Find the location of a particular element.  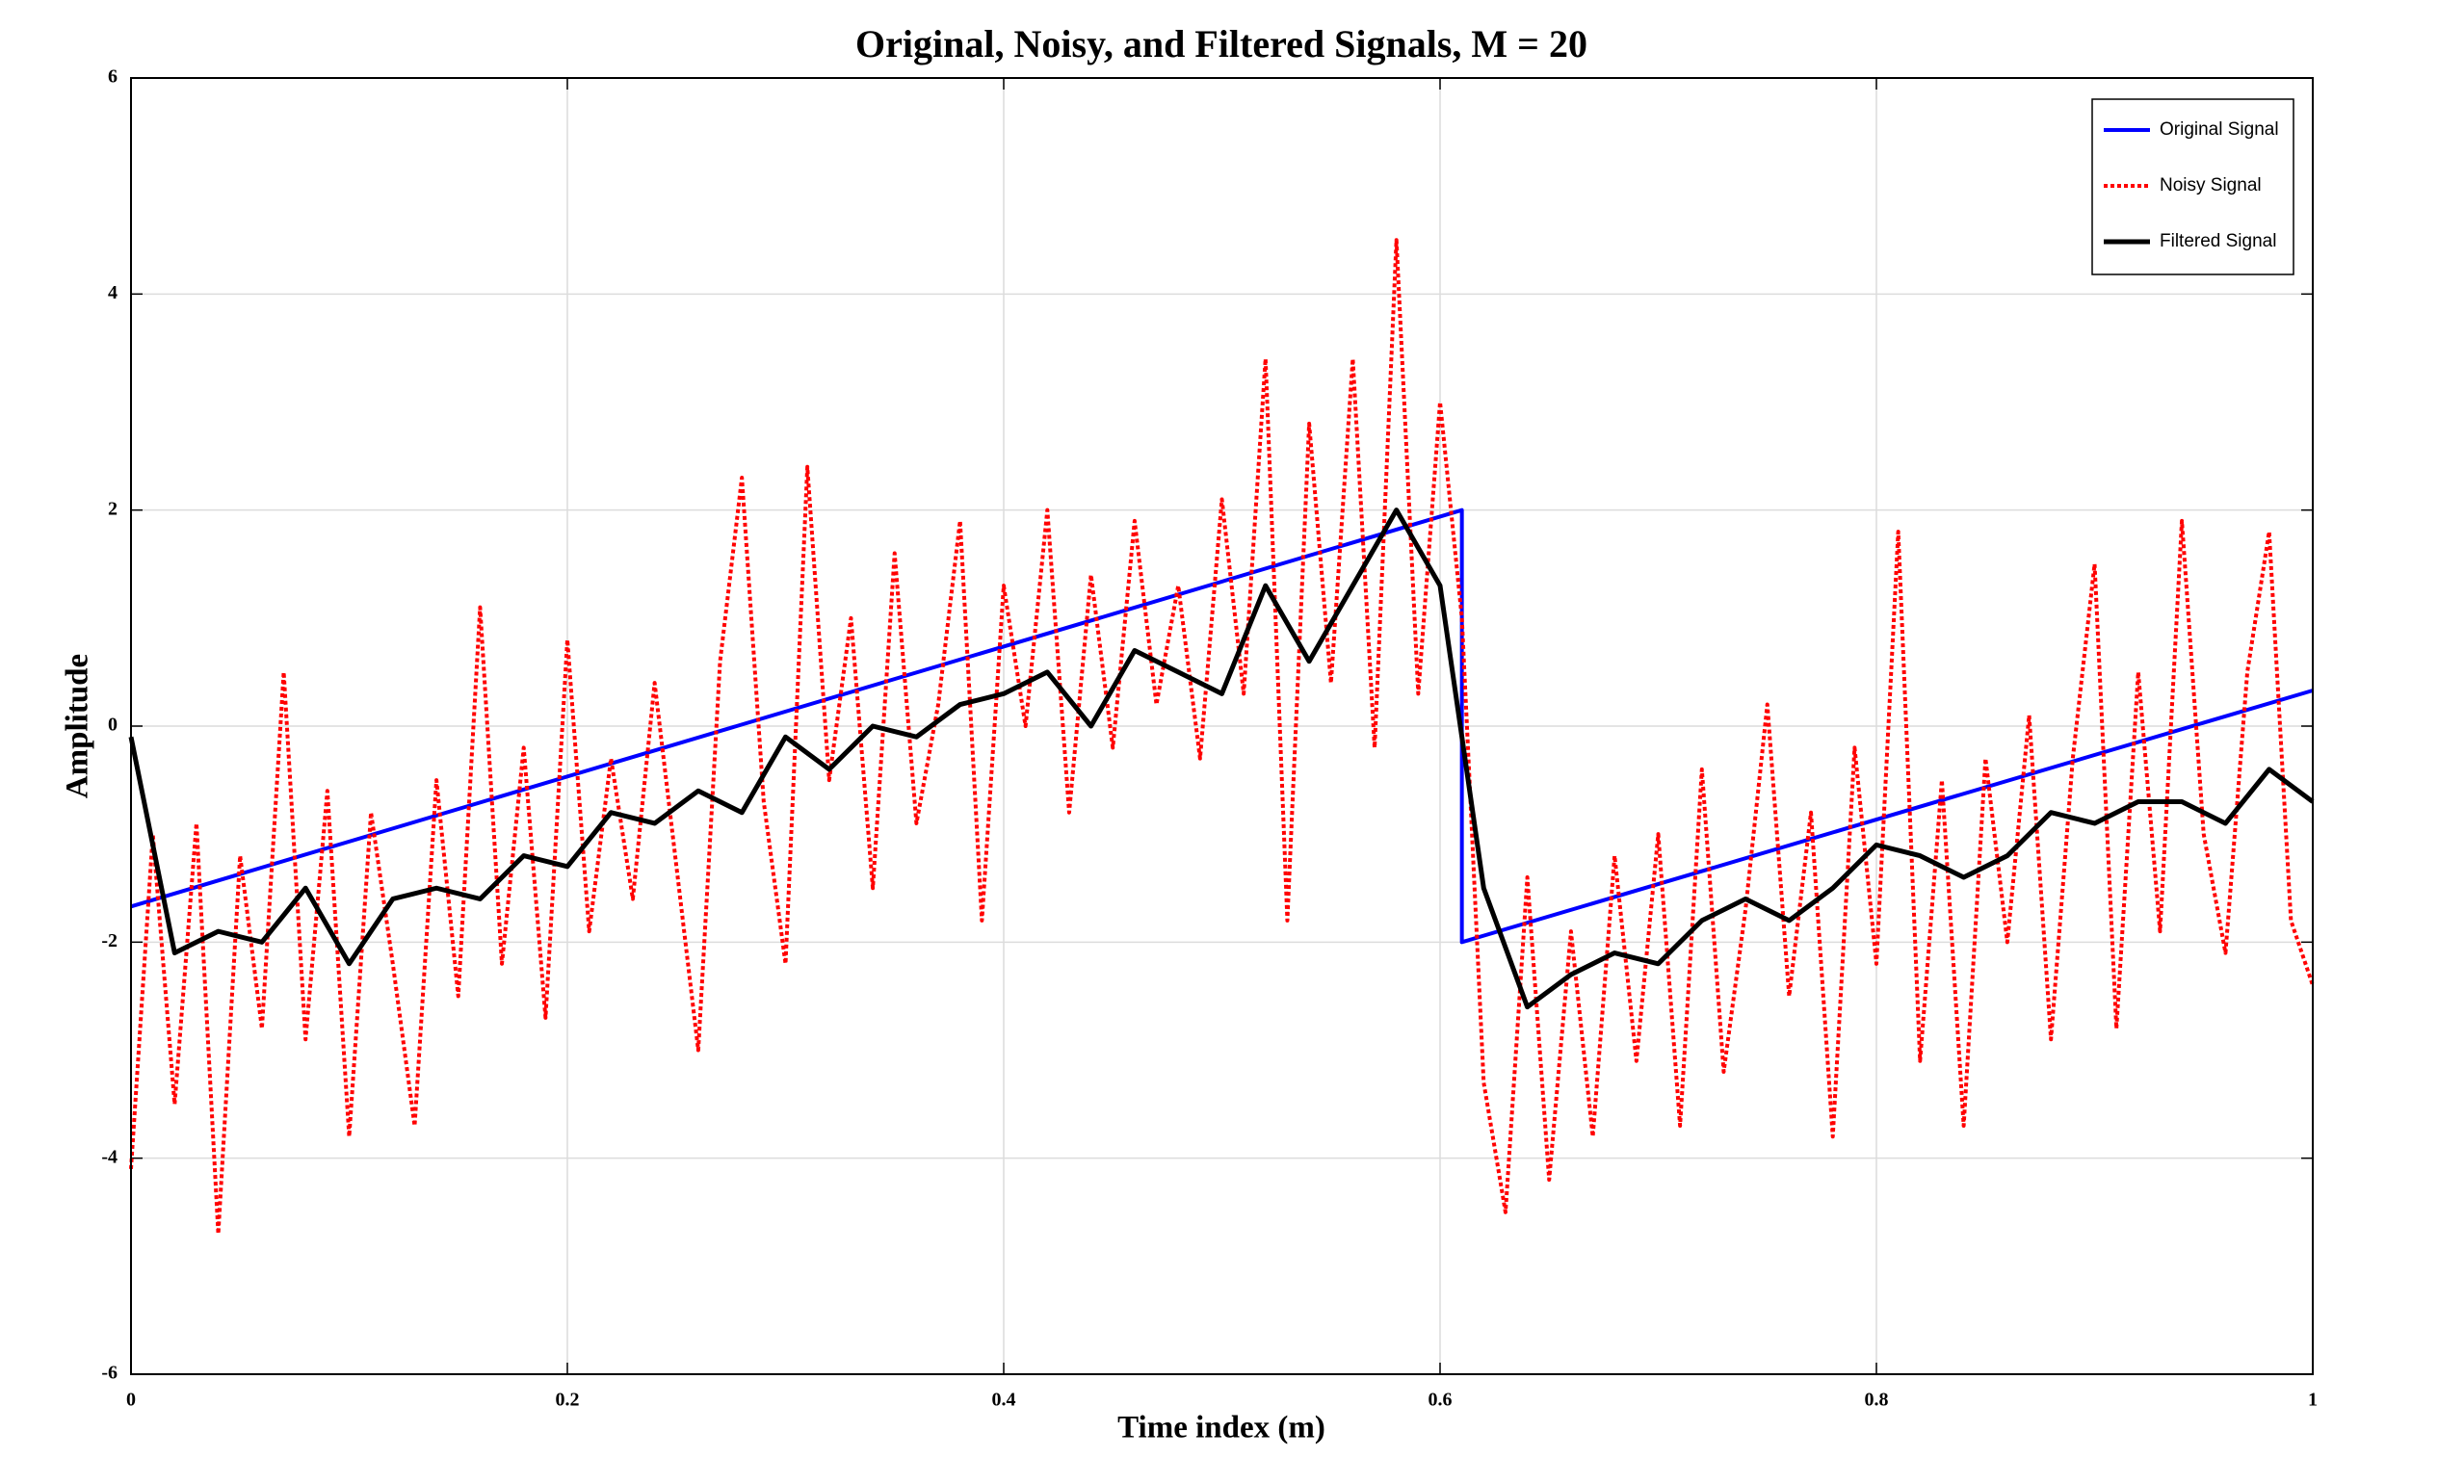

x-tick-label: 0.6 is located at coordinates (1441, 1401).